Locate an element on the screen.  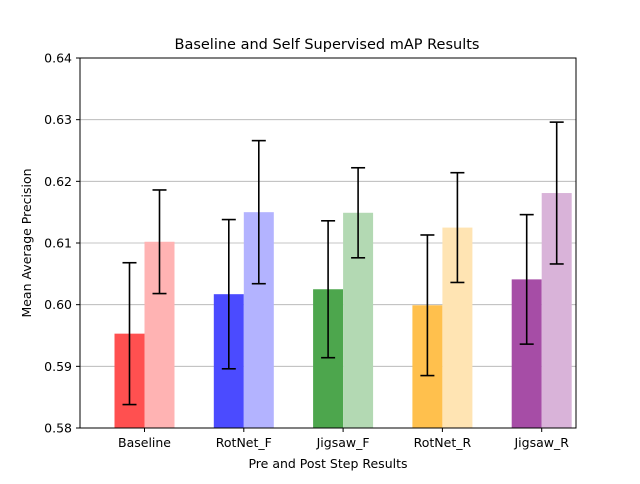
y-tick-label: 0.64 is located at coordinates (58, 58).